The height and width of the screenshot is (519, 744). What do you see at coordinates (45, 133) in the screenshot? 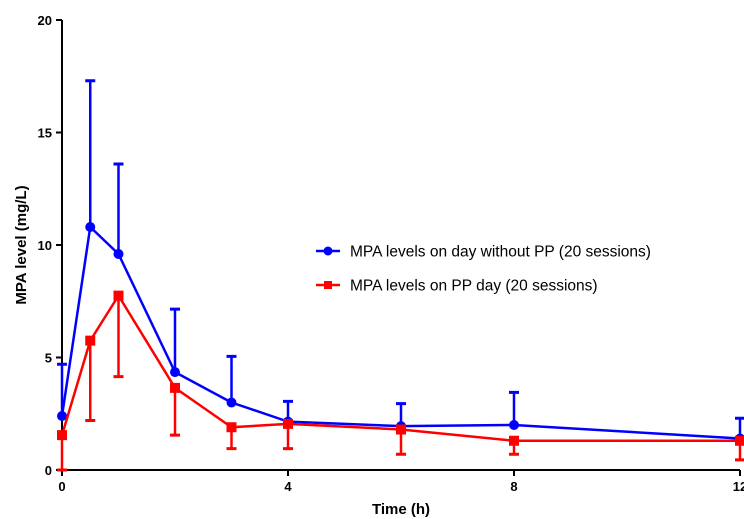
I see `y-tick-label: 15` at bounding box center [45, 133].